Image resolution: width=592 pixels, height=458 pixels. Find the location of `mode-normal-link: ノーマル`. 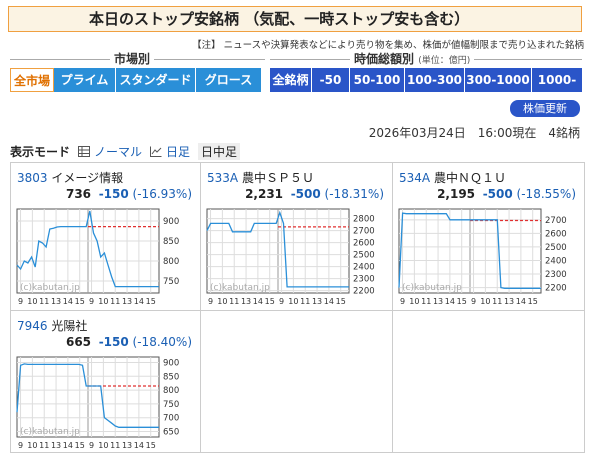

mode-normal-link: ノーマル is located at coordinates (110, 151).